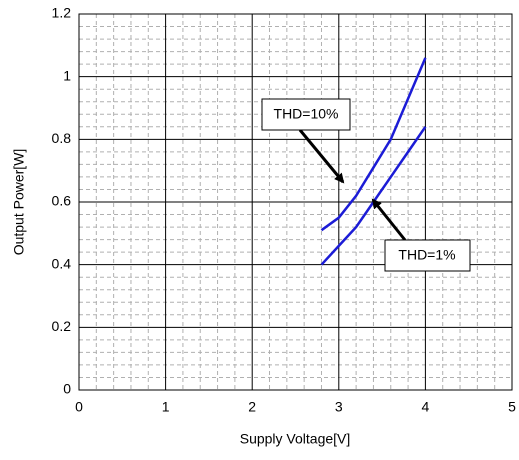  Describe the element at coordinates (62, 13) in the screenshot. I see `y-tick-label: 1.2` at that location.